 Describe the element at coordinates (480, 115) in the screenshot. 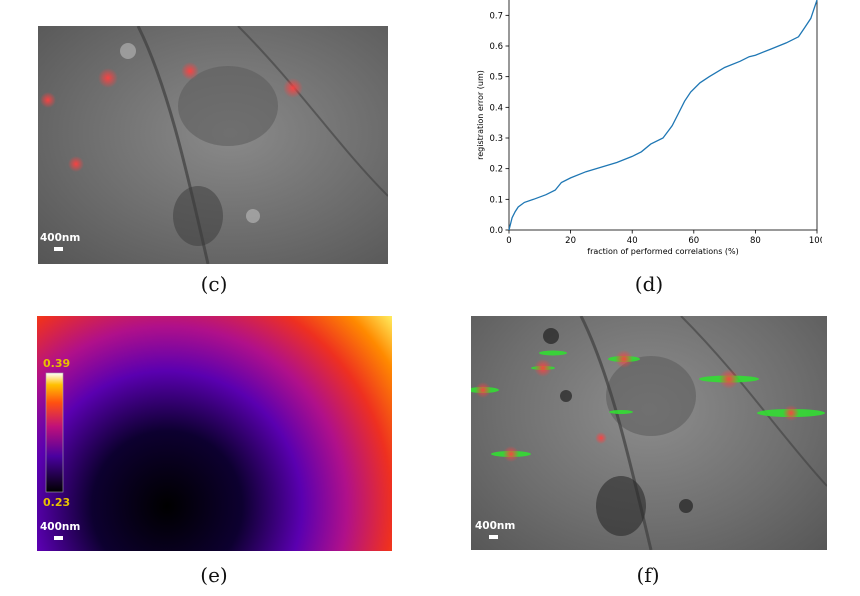

I see `y-axis-label: registration error (um)` at that location.